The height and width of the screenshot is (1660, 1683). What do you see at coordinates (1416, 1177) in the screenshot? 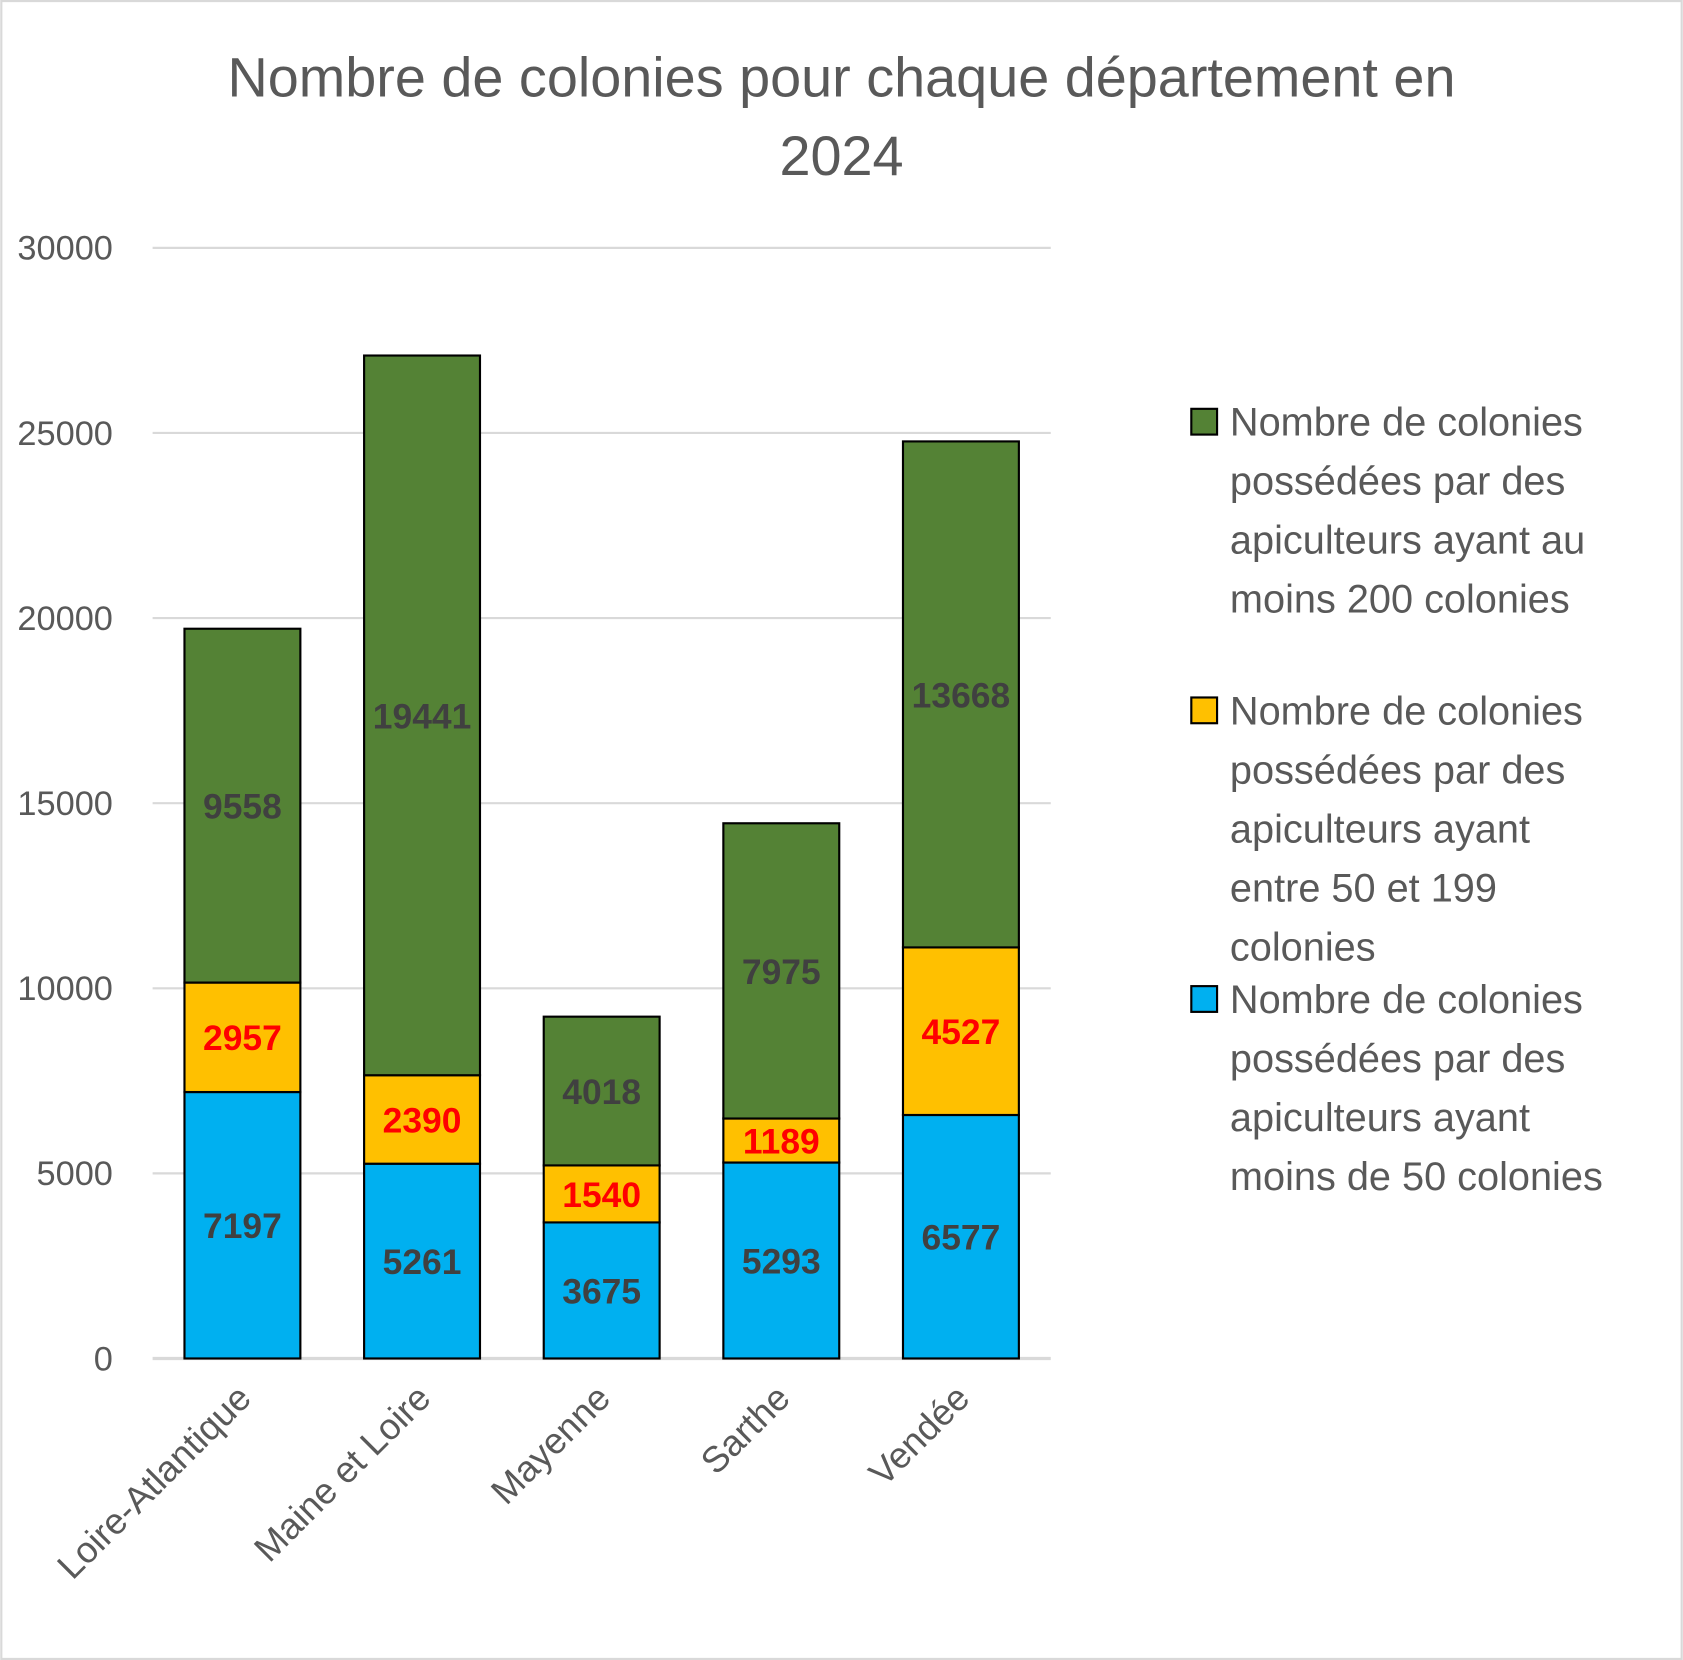
I see `legend-label: moins de 50 colonies` at bounding box center [1416, 1177].